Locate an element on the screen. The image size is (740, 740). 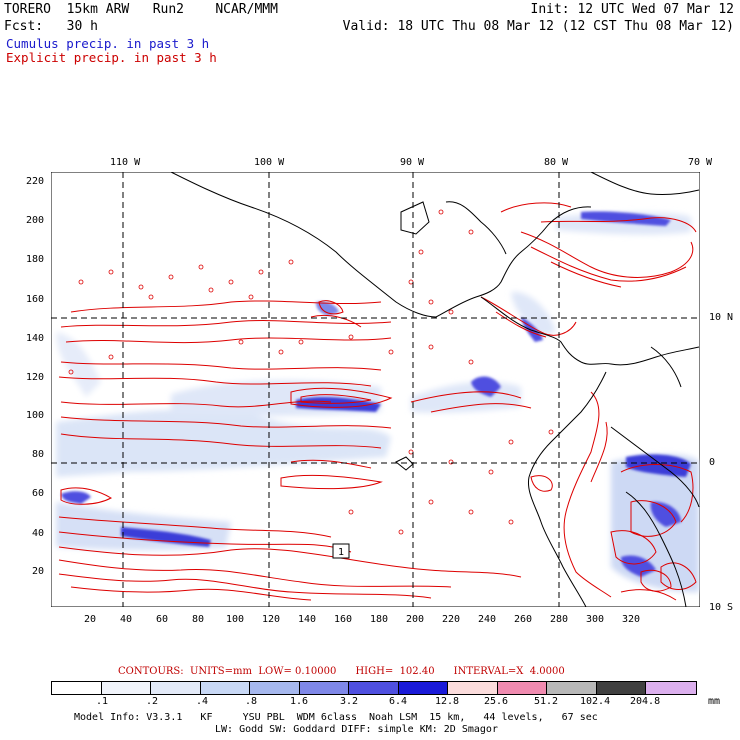
lat-label-10n: 10 N is located at coordinates (721, 317).